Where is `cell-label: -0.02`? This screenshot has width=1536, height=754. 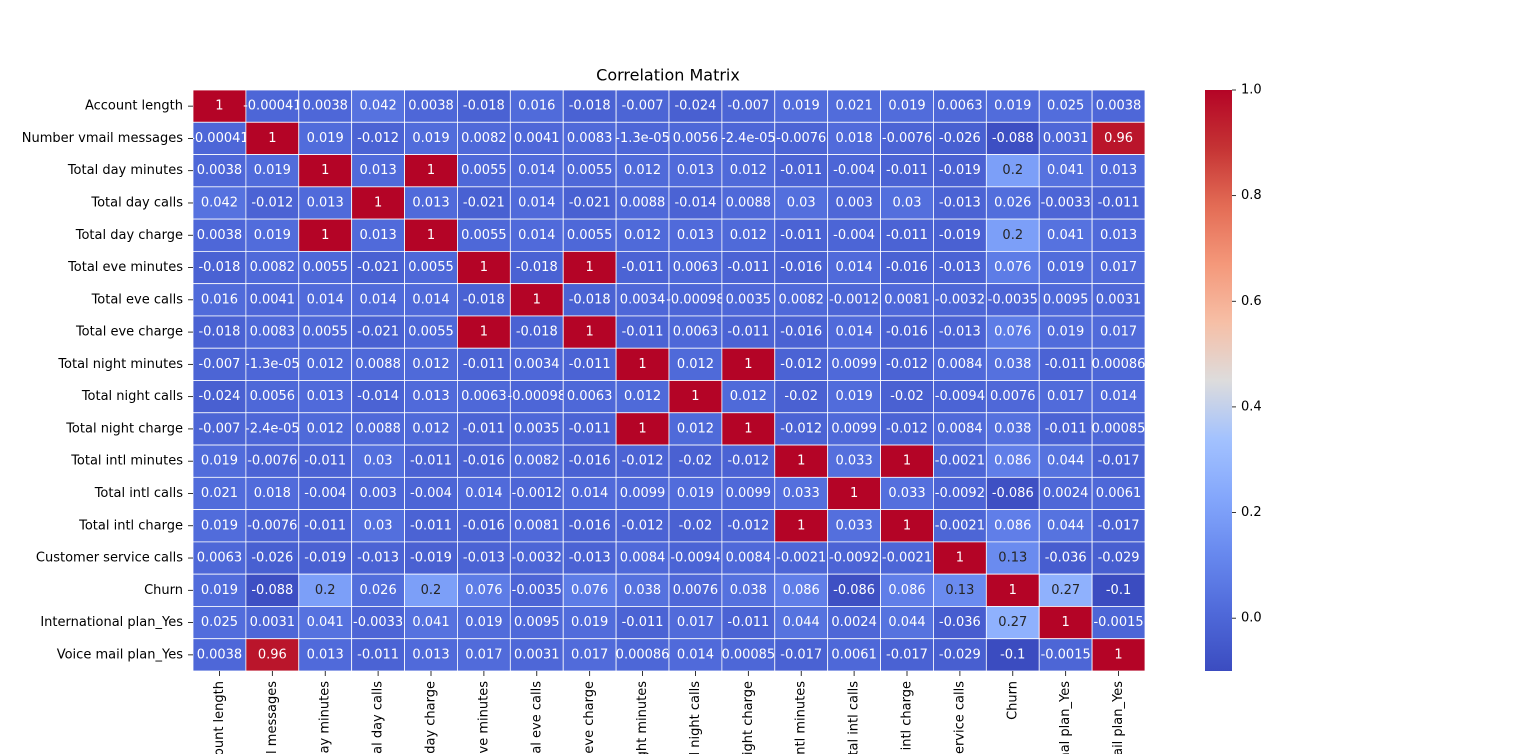 cell-label: -0.02 is located at coordinates (696, 525).